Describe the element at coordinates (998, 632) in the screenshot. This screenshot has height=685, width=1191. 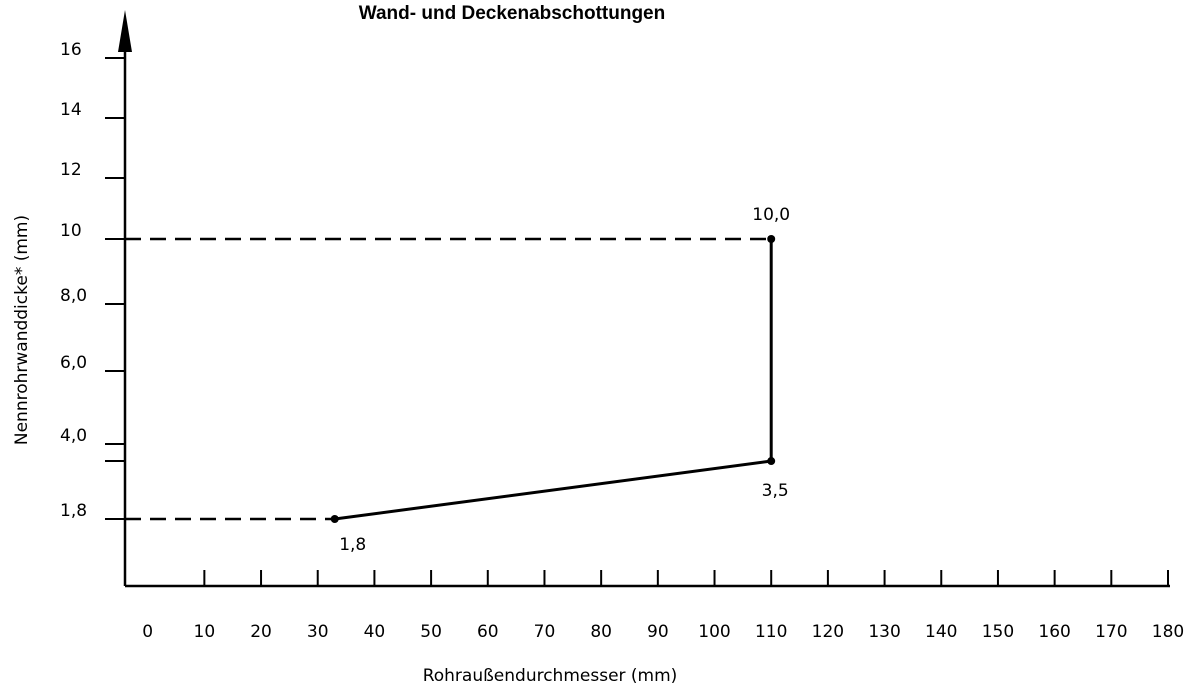
I see `x-tick-label: 150` at that location.